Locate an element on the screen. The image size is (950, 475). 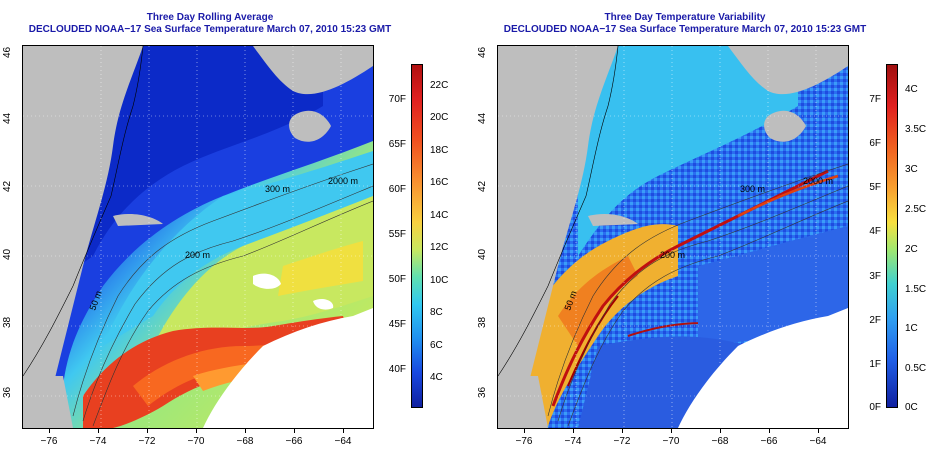
cb-c-2.5: 2.5C is located at coordinates (916, 209).